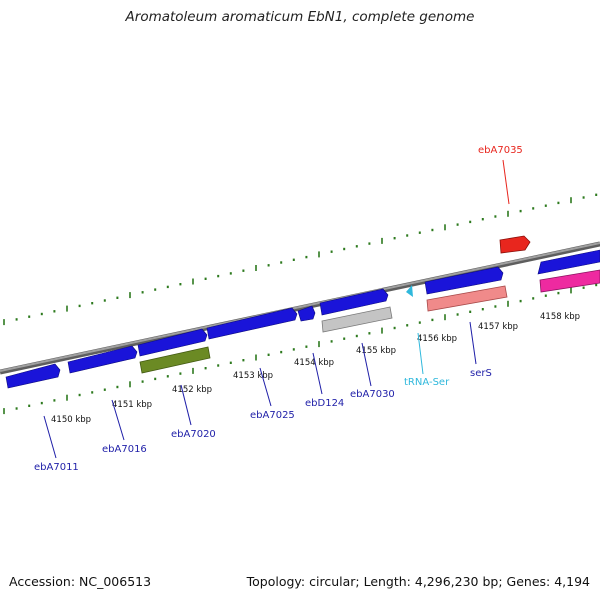 This screenshot has height=600, width=600. Describe the element at coordinates (560, 317) in the screenshot. I see `scale-label: 4158 kbp` at that location.